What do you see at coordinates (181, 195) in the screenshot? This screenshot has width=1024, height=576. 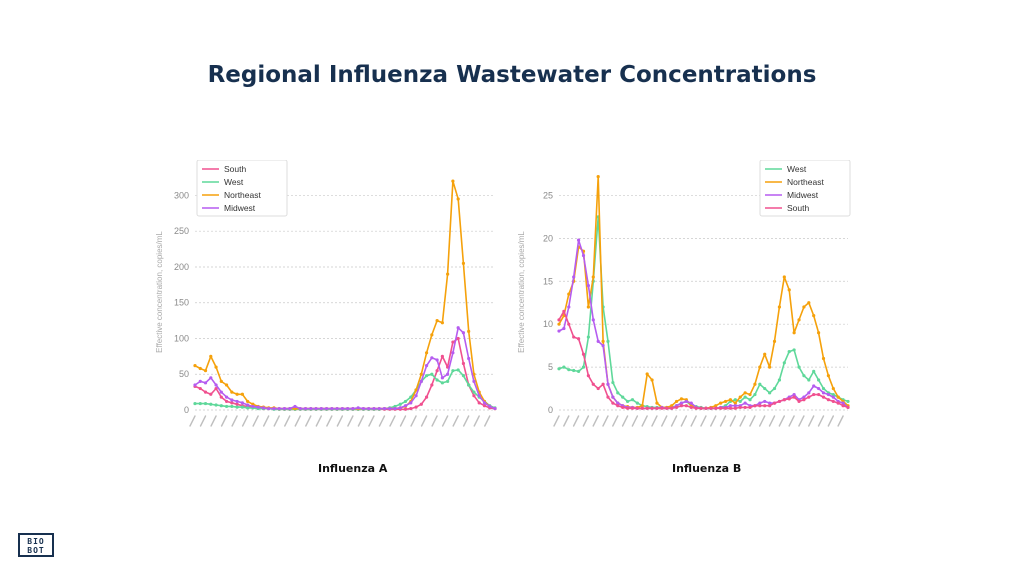 I see `y-tick-label: 300` at bounding box center [181, 195].